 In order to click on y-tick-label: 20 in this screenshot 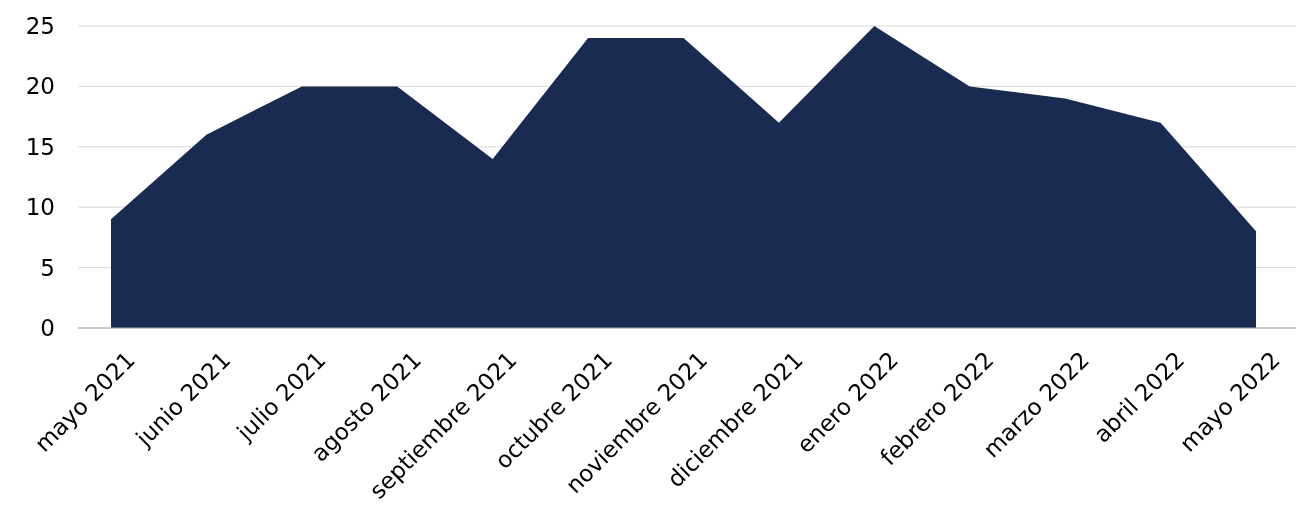, I will do `click(40, 86)`.